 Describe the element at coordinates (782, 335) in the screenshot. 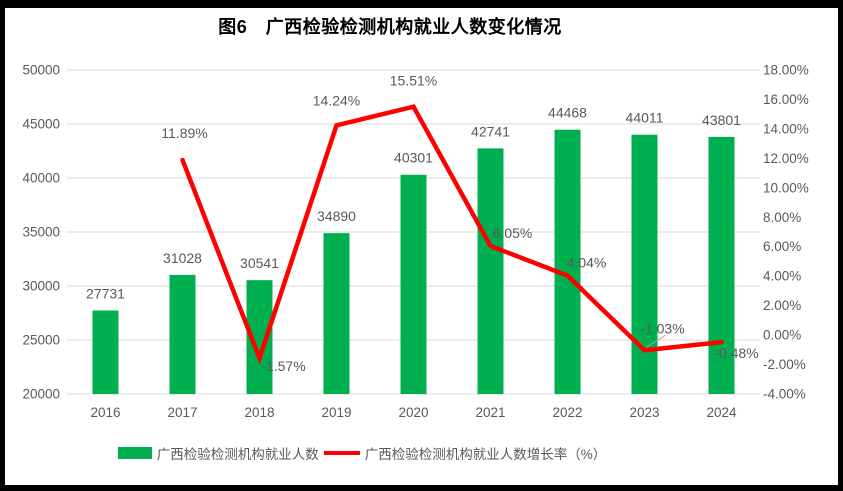

I see `right-axis-tick-0.00%: 0.00%` at that location.